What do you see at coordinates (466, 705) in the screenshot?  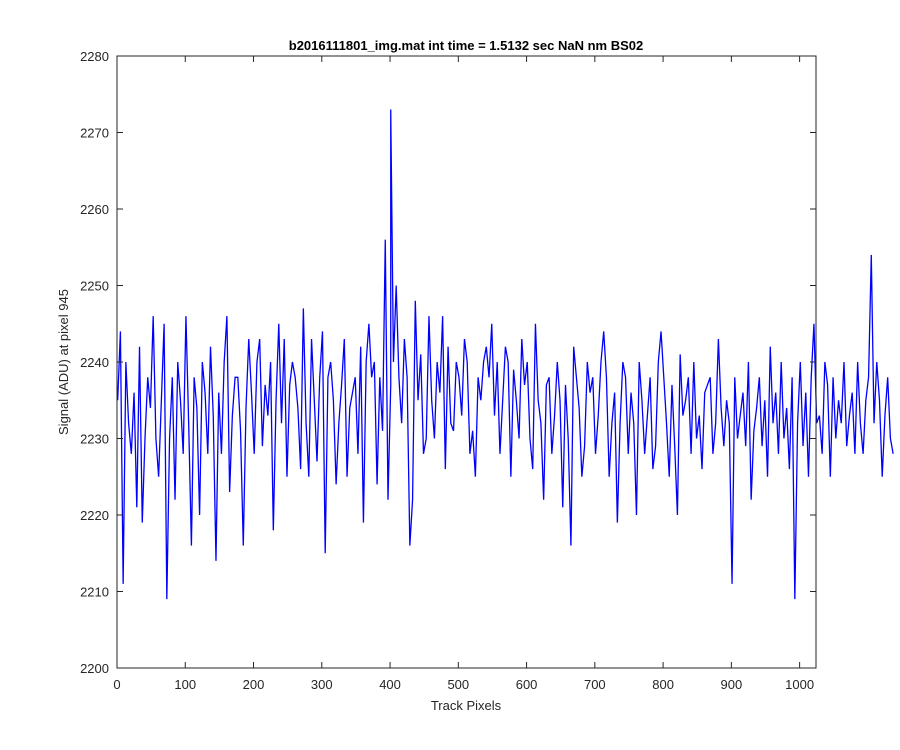 I see `x-axis-label: Track Pixels` at bounding box center [466, 705].